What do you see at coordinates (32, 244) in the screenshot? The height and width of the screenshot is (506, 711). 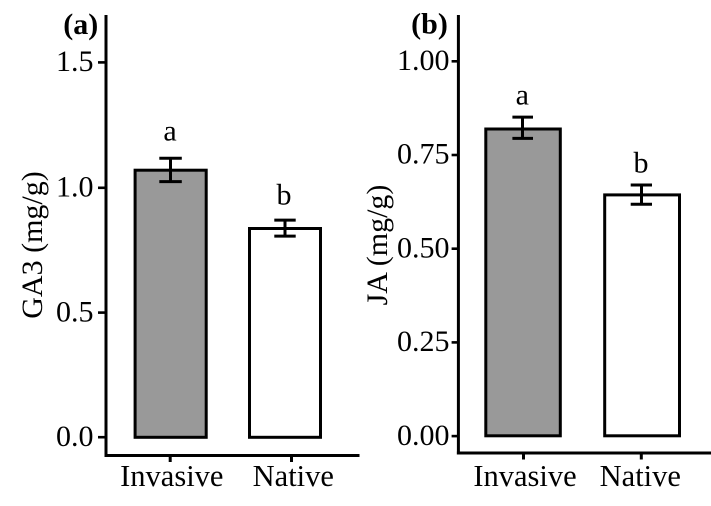 I see `svg-text: GA3 (mg/g)` at bounding box center [32, 244].